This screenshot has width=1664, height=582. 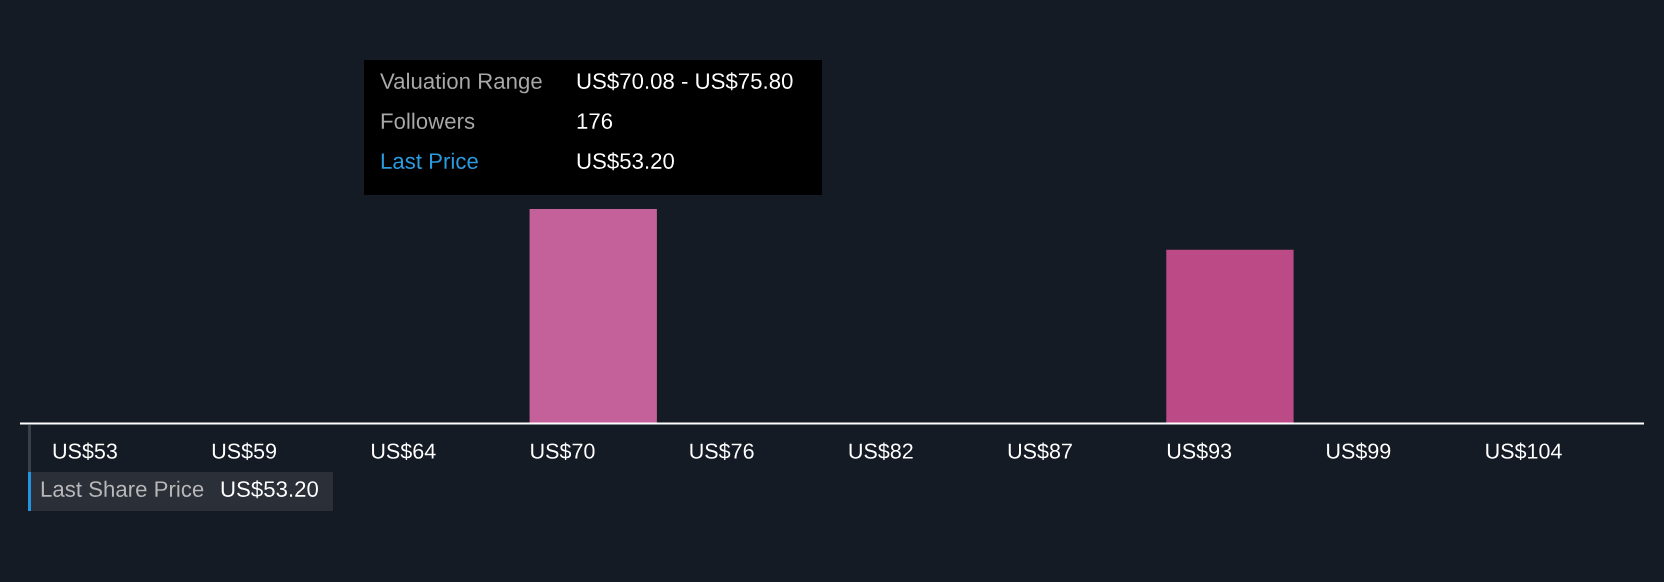 I want to click on text: US$70.08 - US$75.80, so click(x=685, y=81).